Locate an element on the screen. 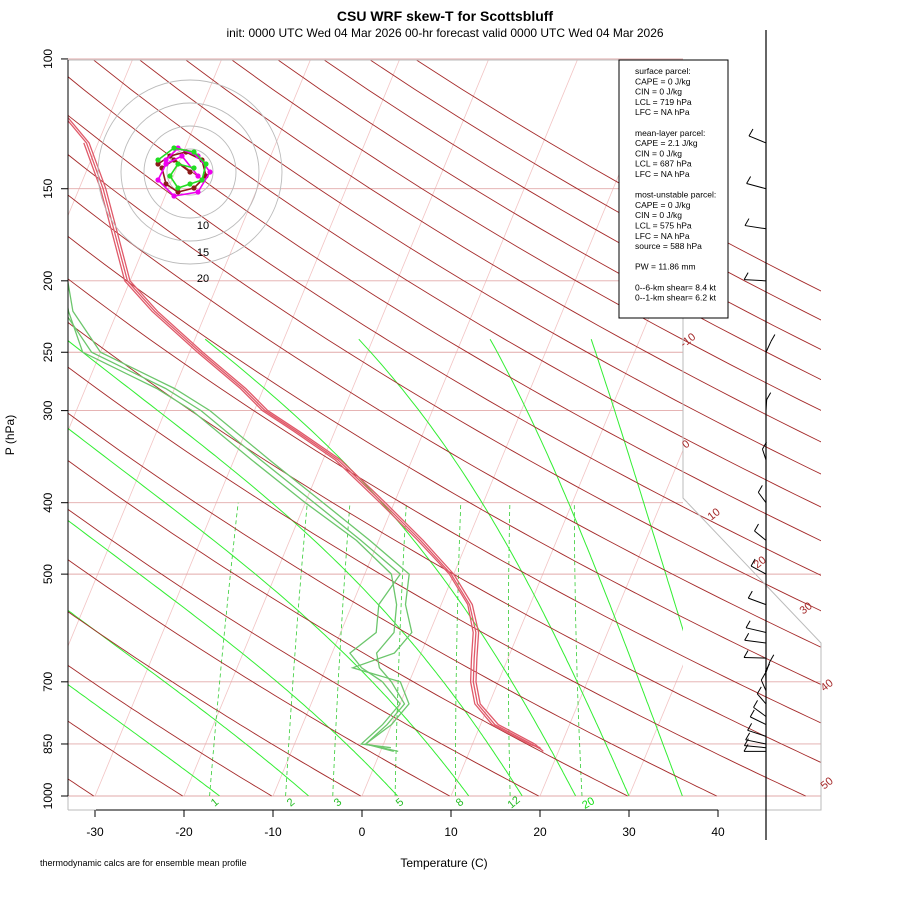 Image resolution: width=900 pixels, height=900 pixels. x-tick-label: 20 is located at coordinates (540, 832).